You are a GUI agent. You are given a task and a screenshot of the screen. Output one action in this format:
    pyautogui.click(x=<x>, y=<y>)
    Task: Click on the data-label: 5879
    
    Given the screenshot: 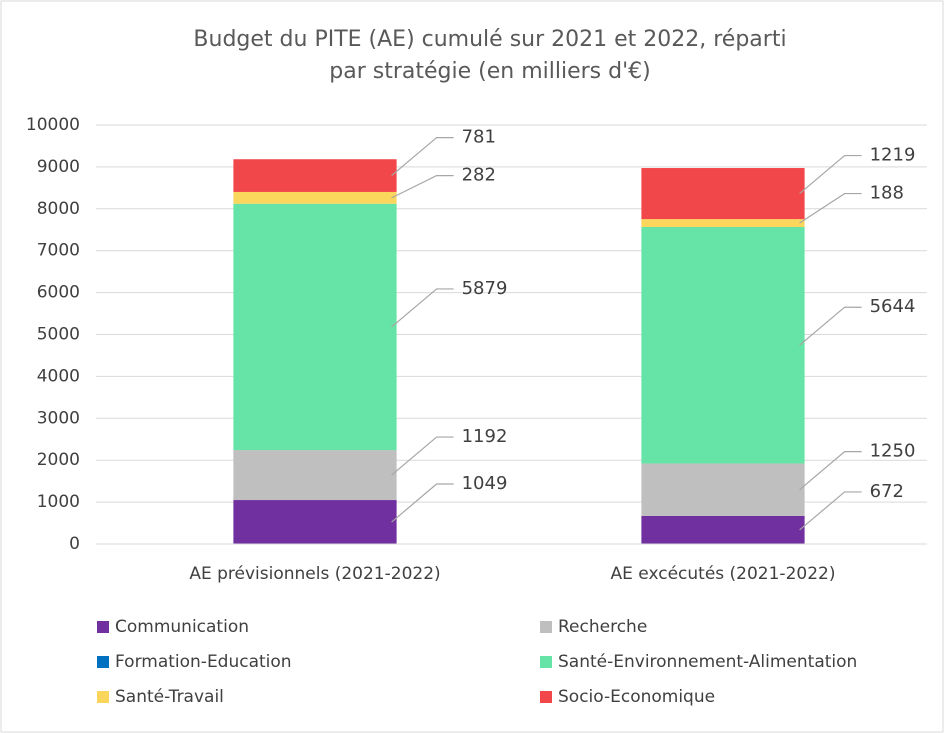 What is the action you would take?
    pyautogui.click(x=485, y=288)
    